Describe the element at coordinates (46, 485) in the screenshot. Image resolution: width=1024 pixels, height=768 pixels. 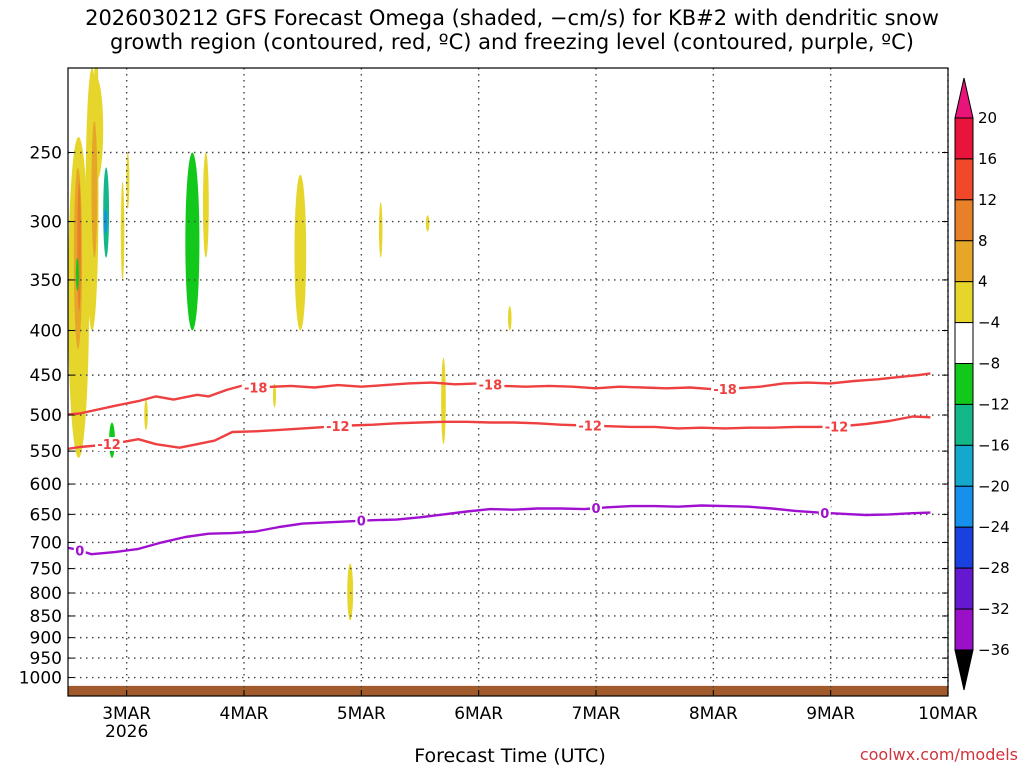
I see `y-tick-label-600: 600` at that location.